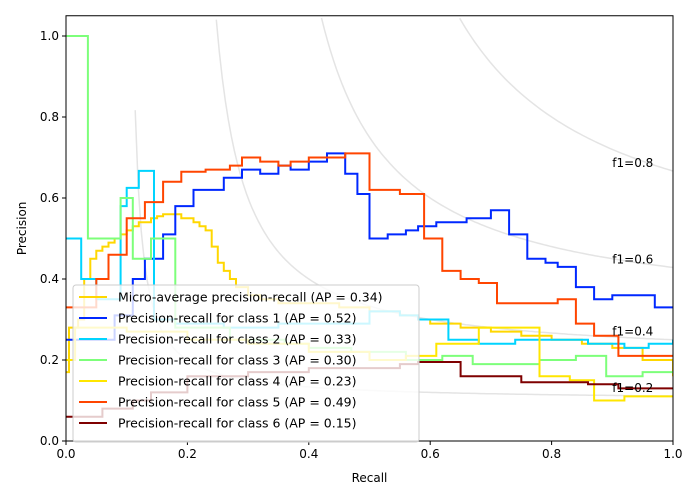  I want to click on iso-f1-label: f1=0.8, so click(632, 163).